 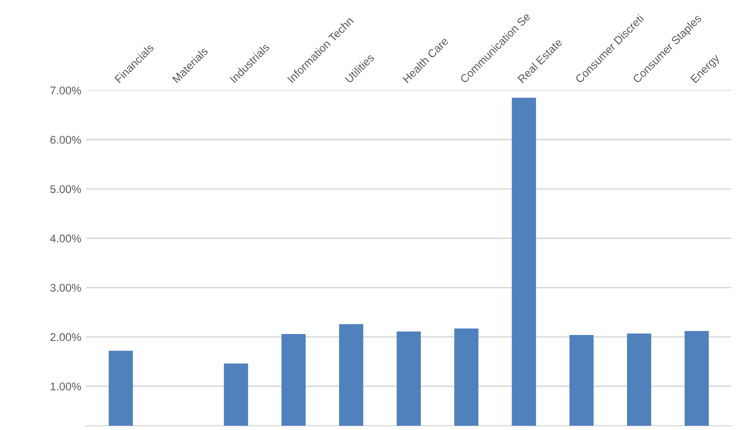 What do you see at coordinates (65, 337) in the screenshot?
I see `y-tick-label: 2.00%` at bounding box center [65, 337].